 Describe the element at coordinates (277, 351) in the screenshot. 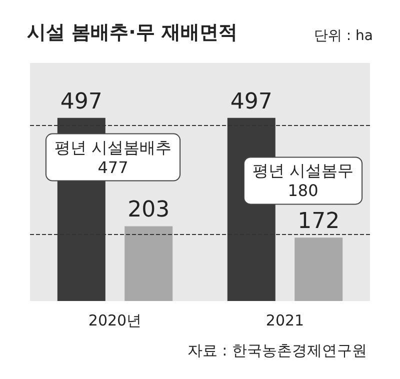

I see `text: 자료 : 한국농촌경제연구원` at that location.